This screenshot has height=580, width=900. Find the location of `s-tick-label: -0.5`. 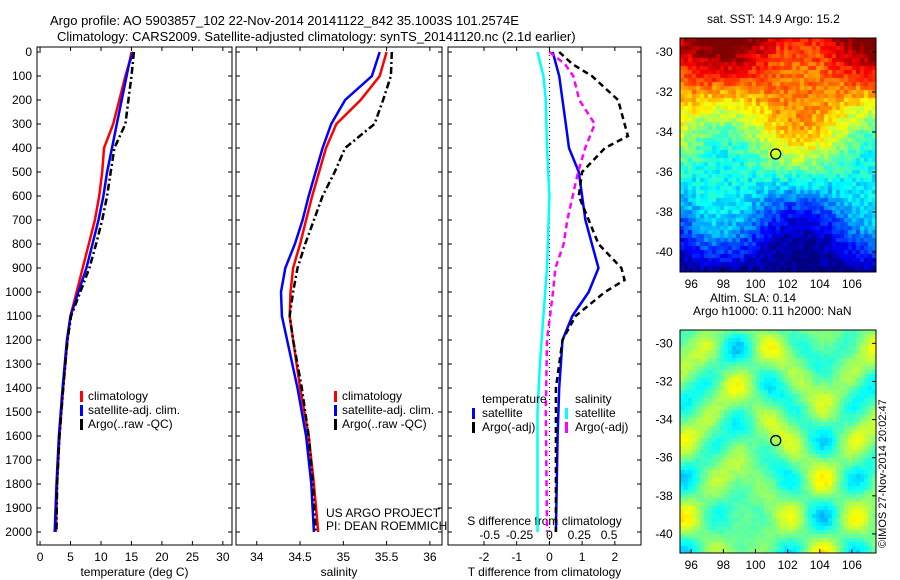

s-tick-label: -0.5 is located at coordinates (489, 535).